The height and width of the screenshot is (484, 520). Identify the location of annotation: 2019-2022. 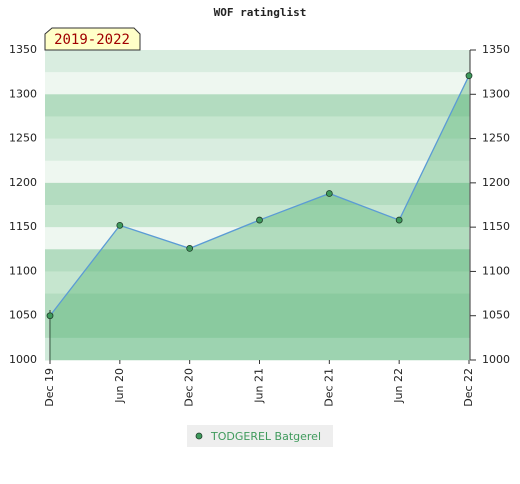
(92, 40).